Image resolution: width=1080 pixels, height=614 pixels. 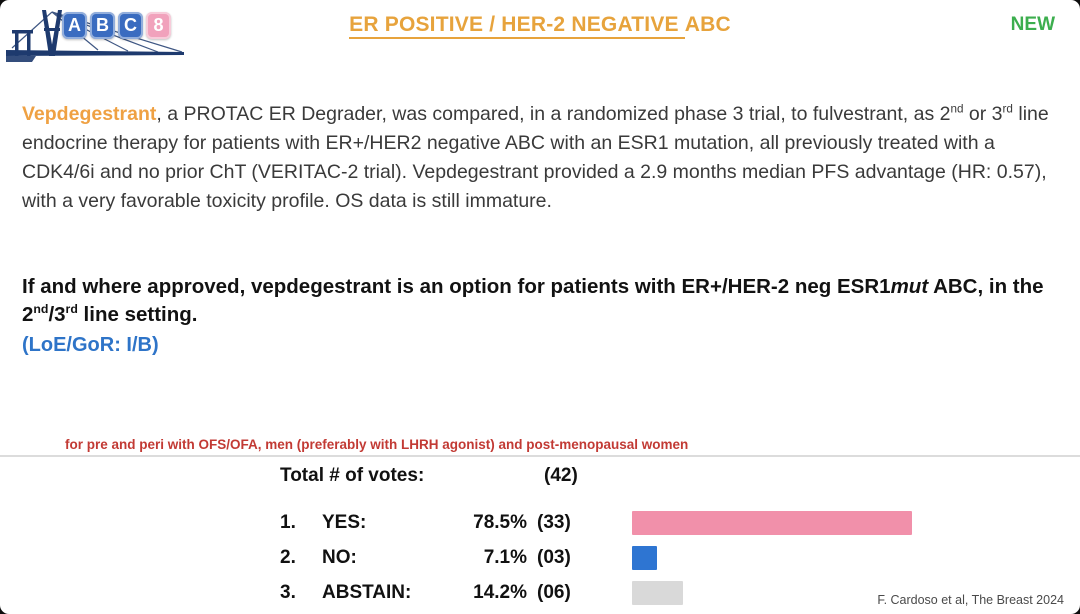 I want to click on logo-number-8: 8, so click(x=158, y=25).